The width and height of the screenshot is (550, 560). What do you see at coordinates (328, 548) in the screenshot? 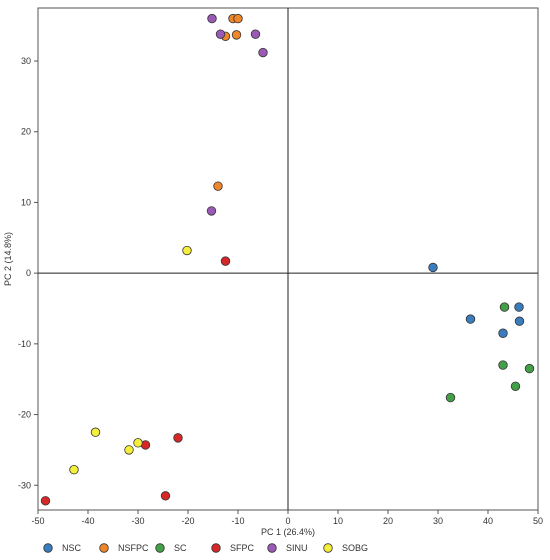
I see `legend-marker-sobg` at bounding box center [328, 548].